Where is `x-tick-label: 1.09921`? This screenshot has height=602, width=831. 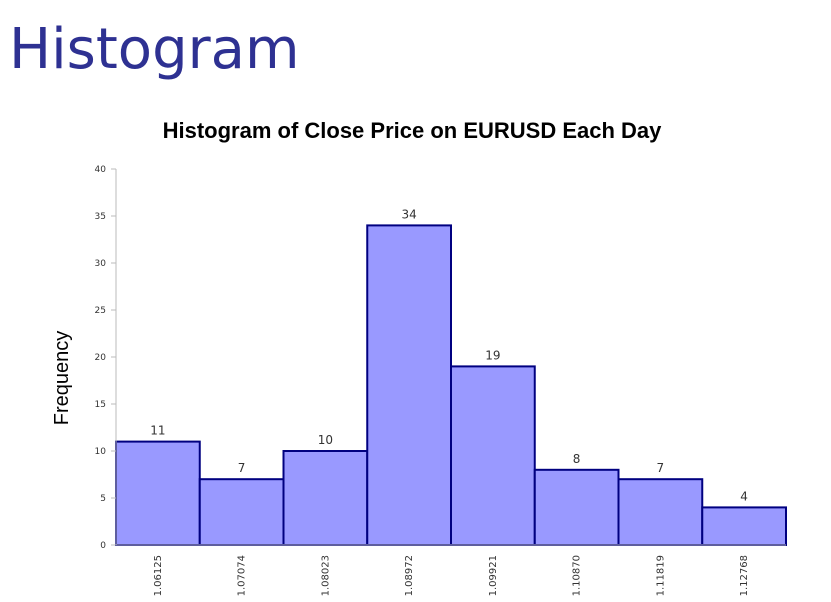 x-tick-label: 1.09921 is located at coordinates (493, 575).